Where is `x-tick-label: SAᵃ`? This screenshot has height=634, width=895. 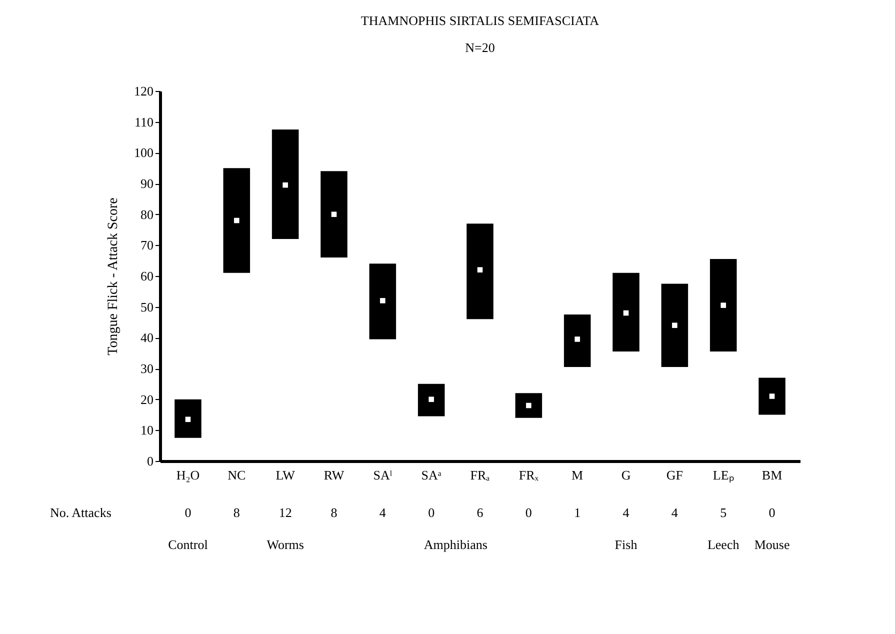
x-tick-label: SAᵃ is located at coordinates (431, 475).